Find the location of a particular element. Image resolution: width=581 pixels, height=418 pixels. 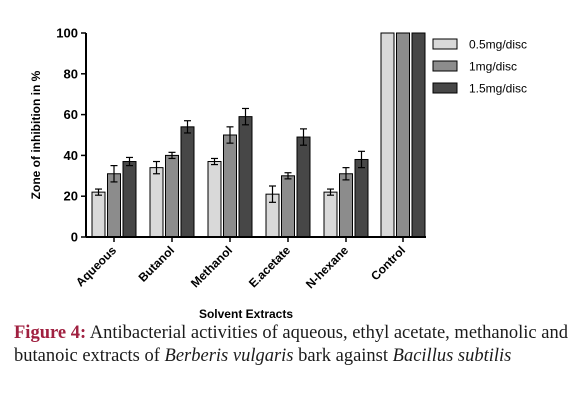

y-axis-label: Zone of inhibition in % is located at coordinates (36, 134).